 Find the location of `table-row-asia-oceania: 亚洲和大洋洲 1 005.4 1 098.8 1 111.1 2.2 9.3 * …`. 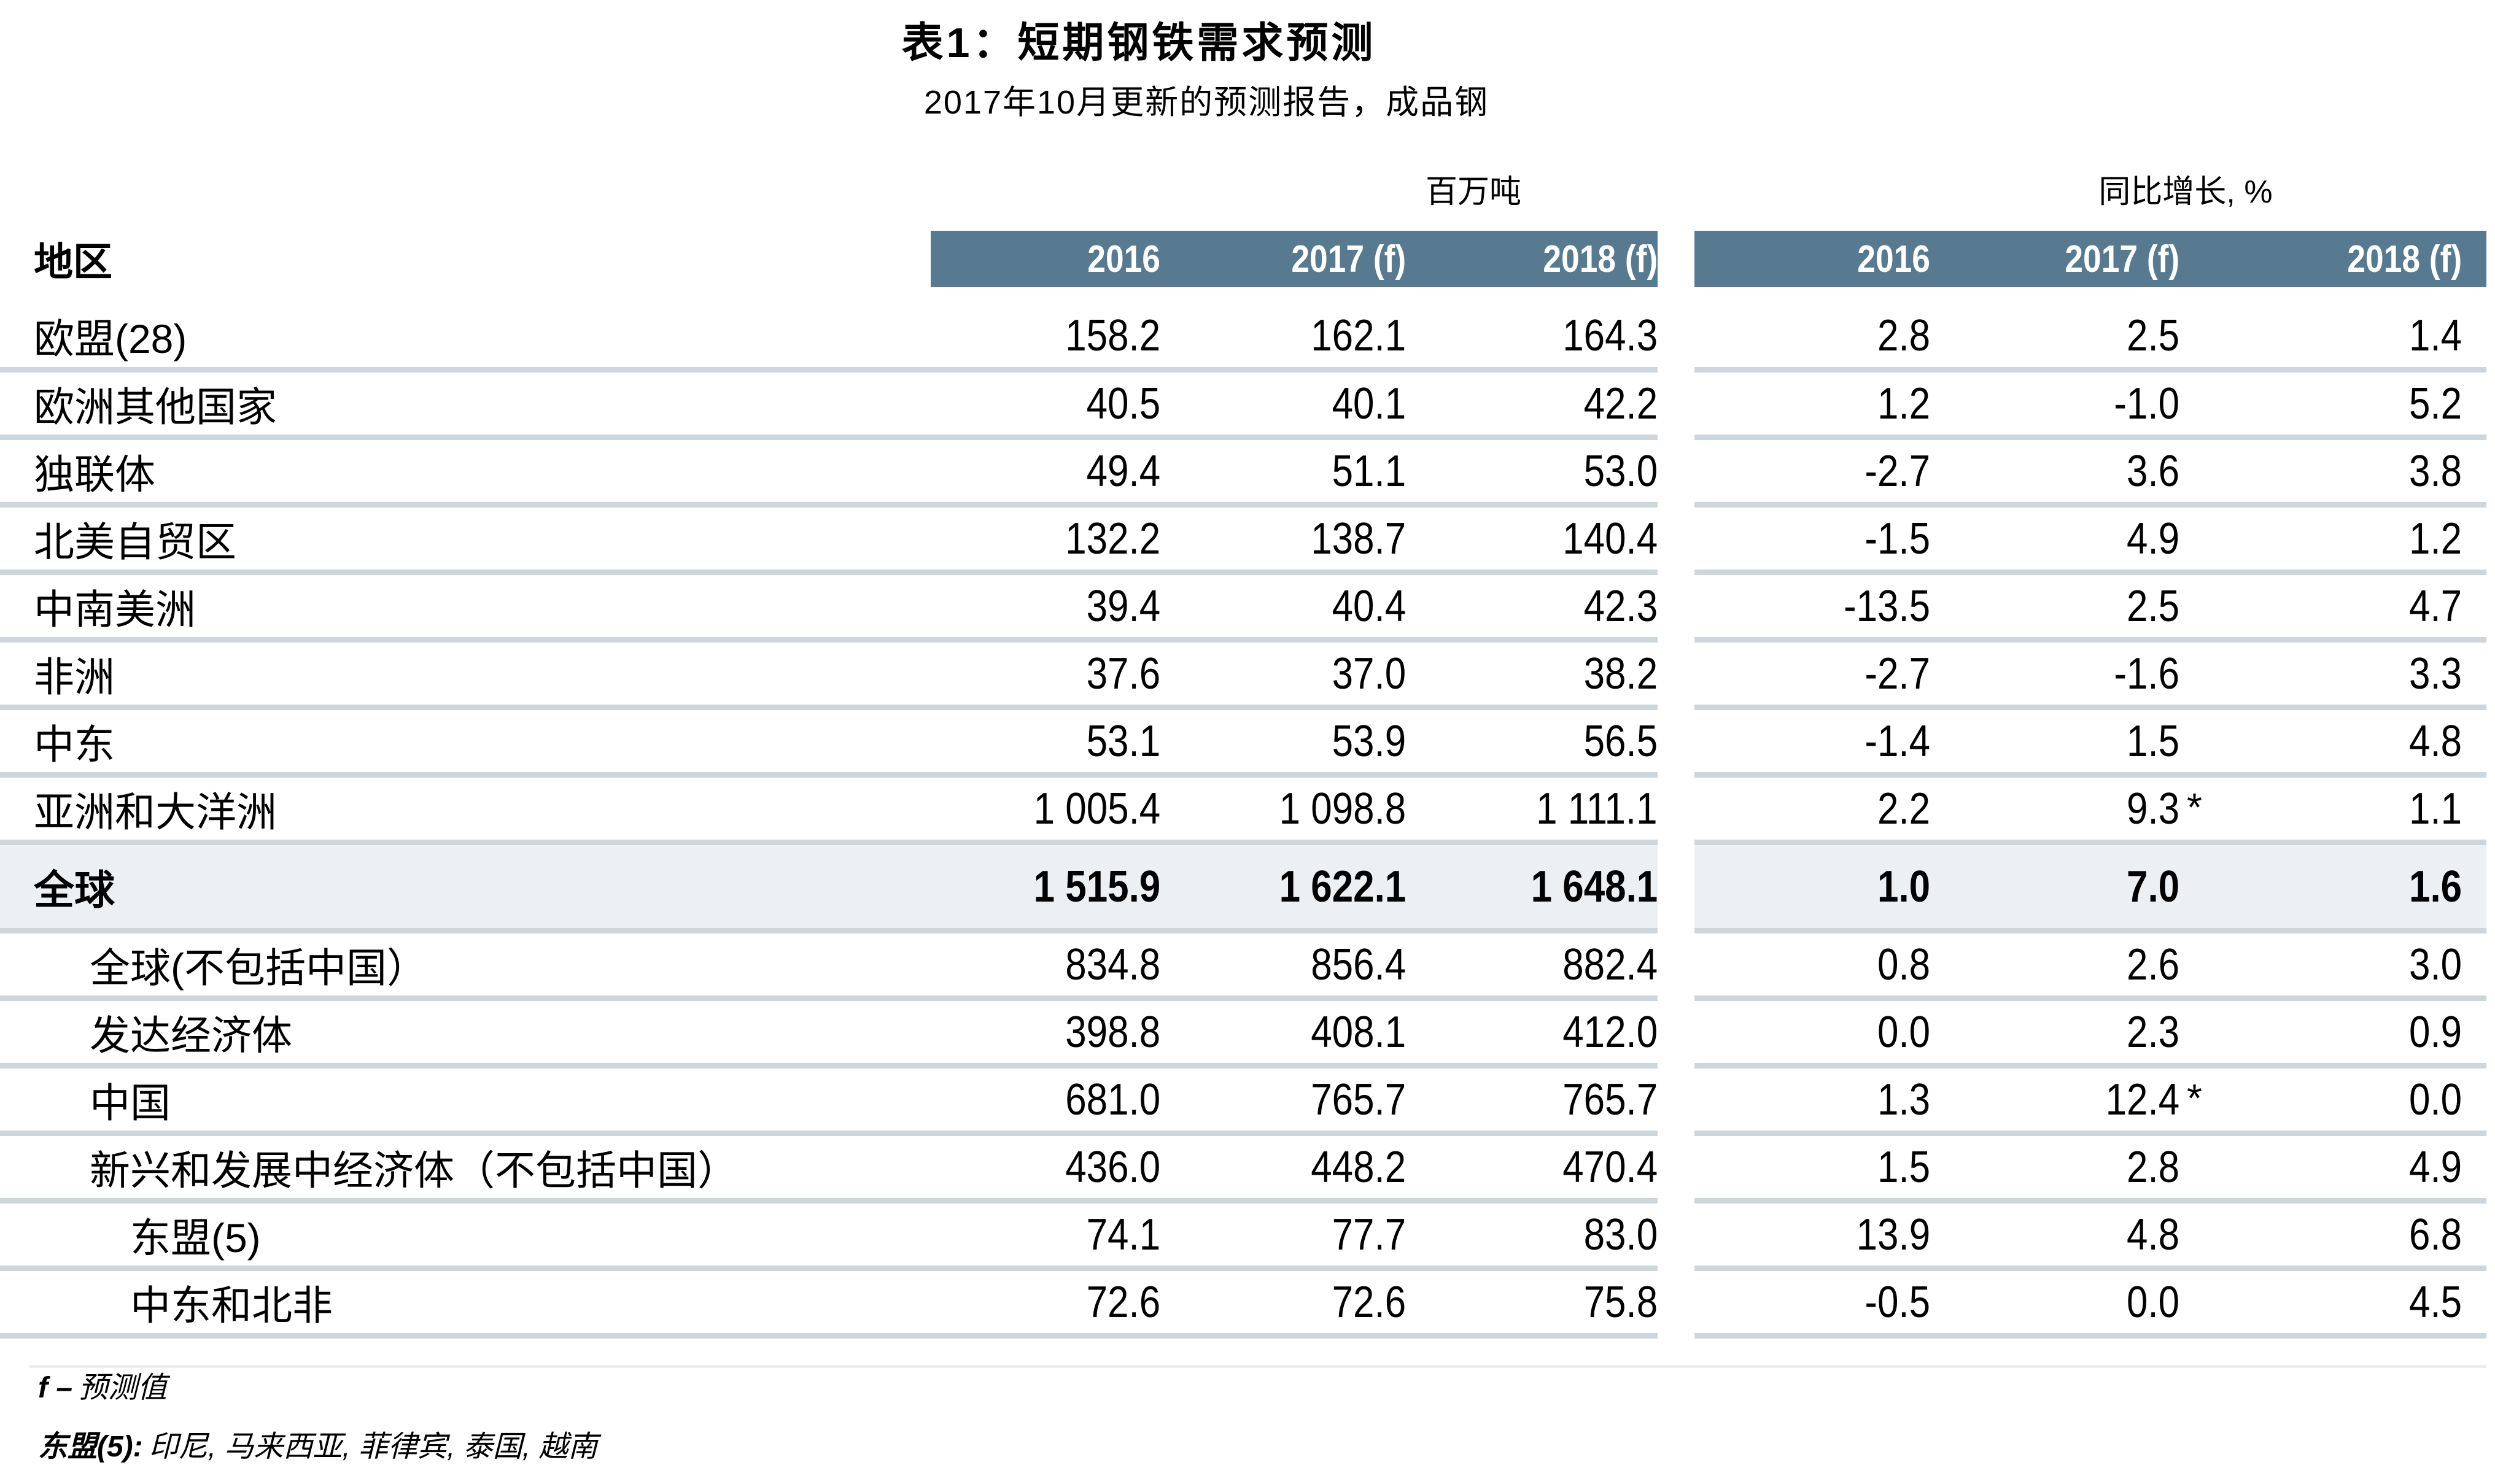

table-row-asia-oceania: 亚洲和大洋洲 1 005.4 1 098.8 1 111.1 2.2 9.3 * … is located at coordinates (1243, 811).